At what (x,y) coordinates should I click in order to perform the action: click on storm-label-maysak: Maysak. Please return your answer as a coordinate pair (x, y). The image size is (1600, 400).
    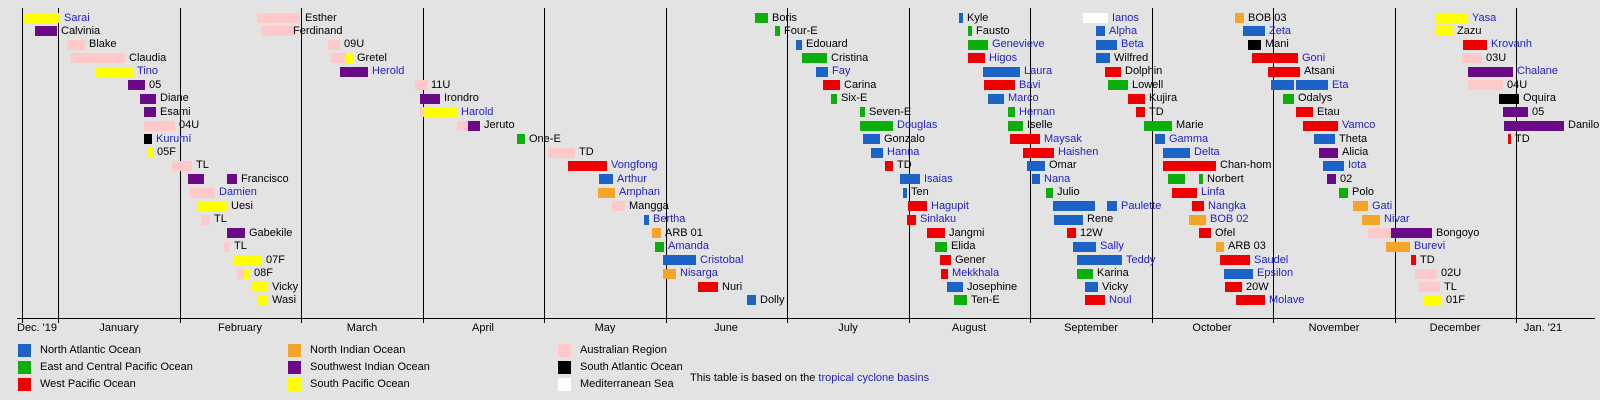
    Looking at the image, I should click on (1063, 138).